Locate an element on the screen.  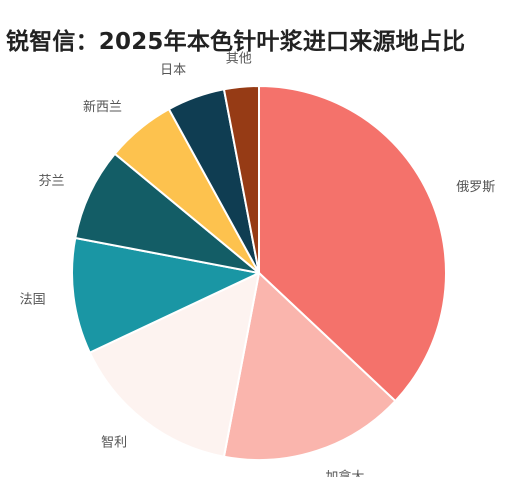
chart-title: 锐智信：2025年本色针叶浆进口来源地占比 is located at coordinates (236, 42).